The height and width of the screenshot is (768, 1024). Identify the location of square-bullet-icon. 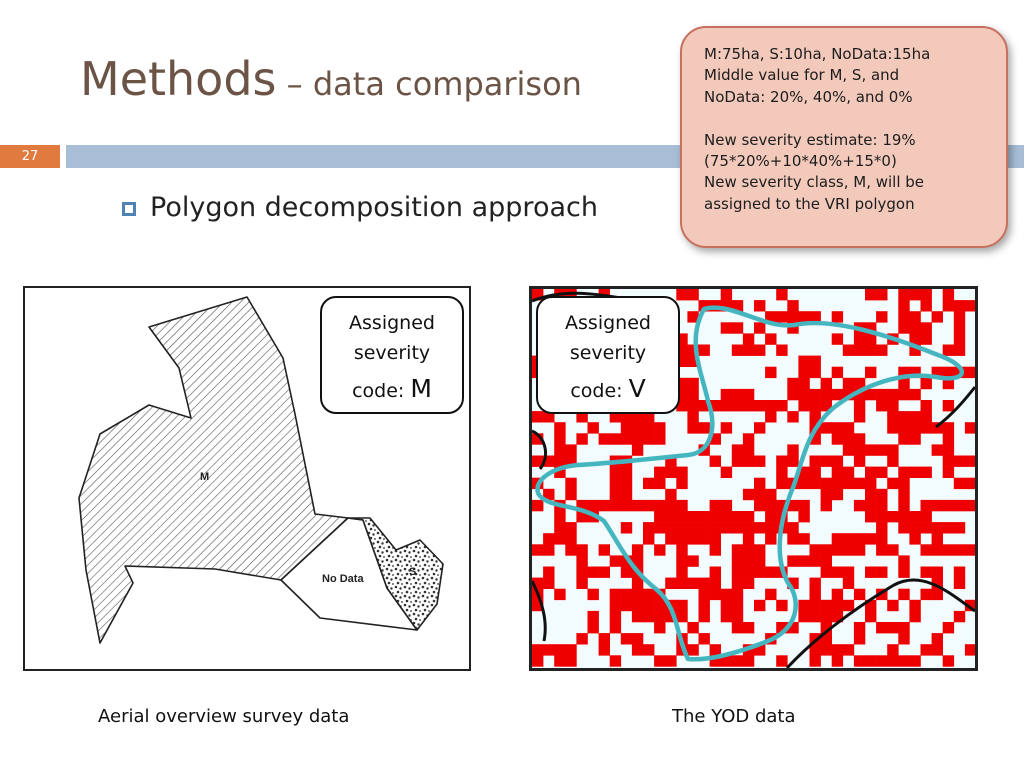
(129, 208).